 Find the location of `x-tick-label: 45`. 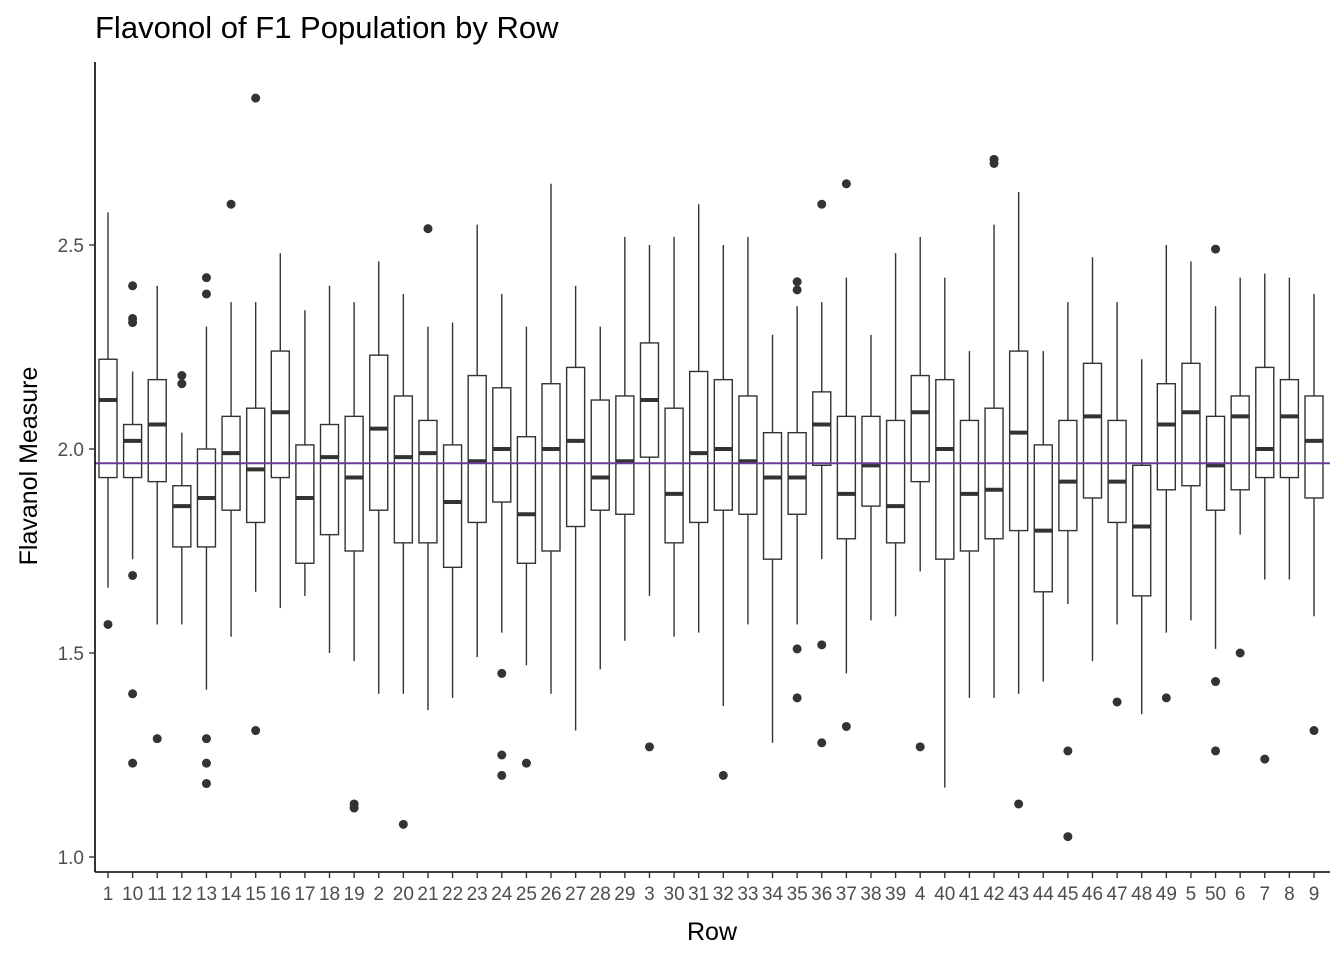

x-tick-label: 45 is located at coordinates (1067, 894).